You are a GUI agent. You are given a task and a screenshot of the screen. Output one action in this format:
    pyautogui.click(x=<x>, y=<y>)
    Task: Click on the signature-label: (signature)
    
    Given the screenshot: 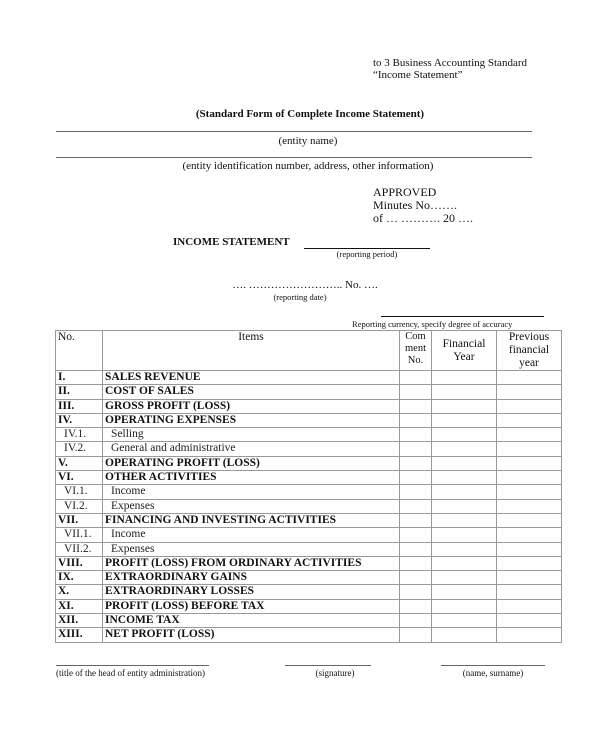 What is the action you would take?
    pyautogui.click(x=335, y=673)
    